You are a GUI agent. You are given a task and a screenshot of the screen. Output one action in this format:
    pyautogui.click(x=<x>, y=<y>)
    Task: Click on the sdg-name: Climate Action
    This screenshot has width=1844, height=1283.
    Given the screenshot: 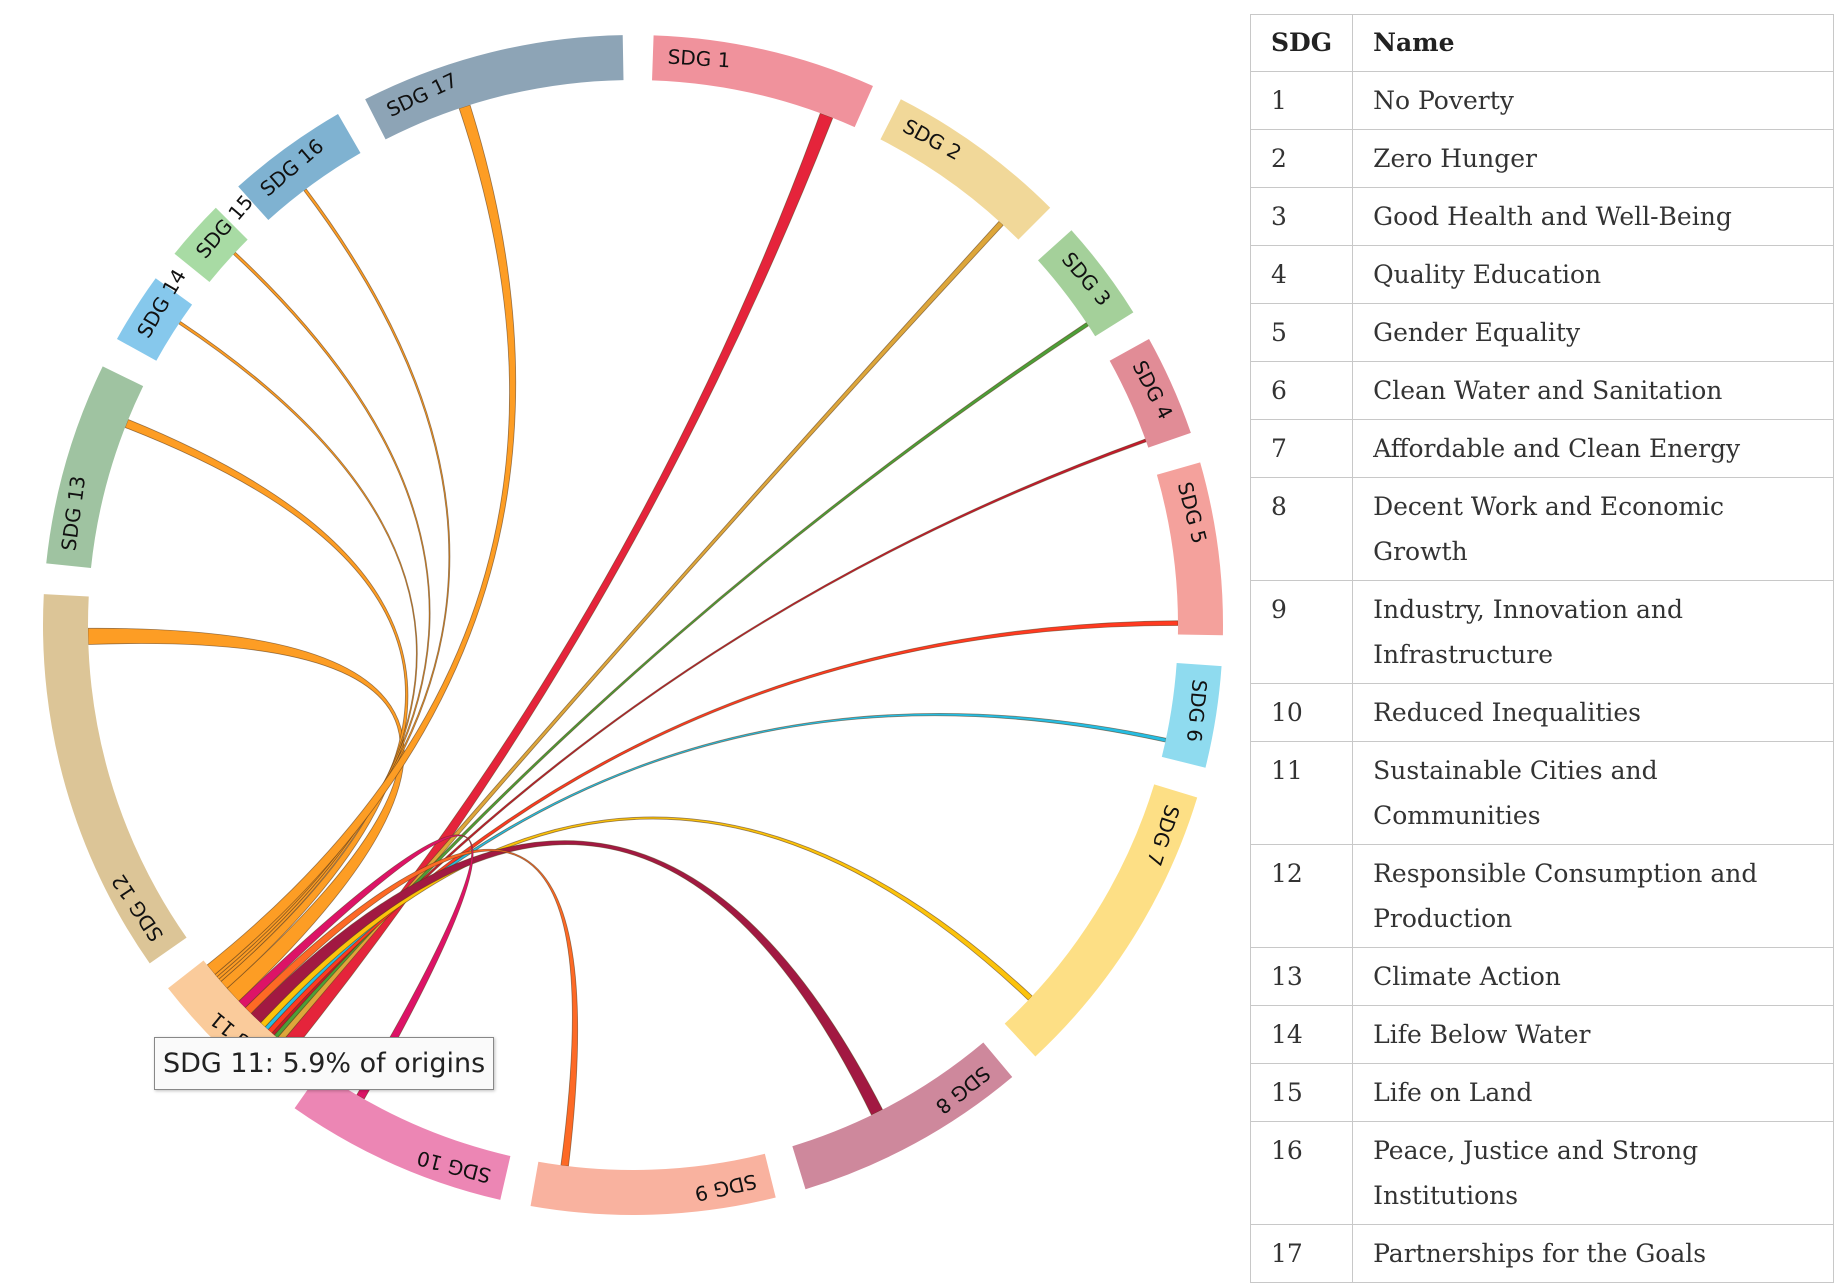 What is the action you would take?
    pyautogui.click(x=1593, y=976)
    